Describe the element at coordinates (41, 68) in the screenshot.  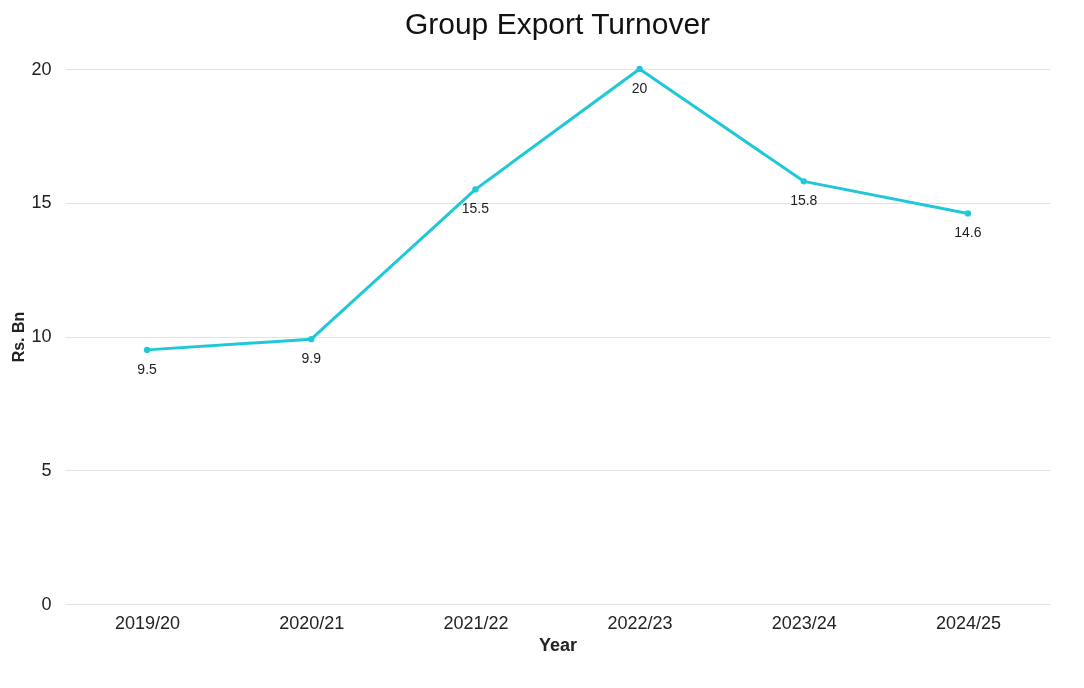
I see `y-tick-label: 20` at that location.